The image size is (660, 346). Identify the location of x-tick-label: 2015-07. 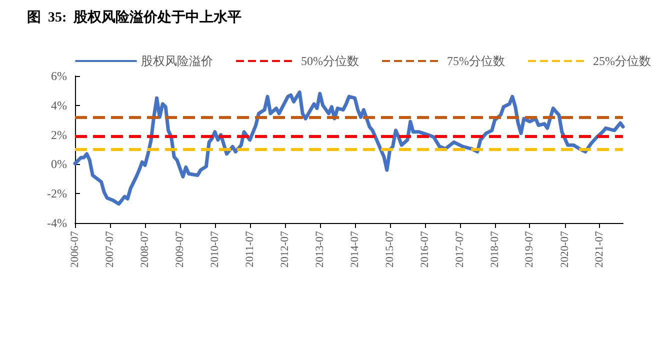
(390, 249).